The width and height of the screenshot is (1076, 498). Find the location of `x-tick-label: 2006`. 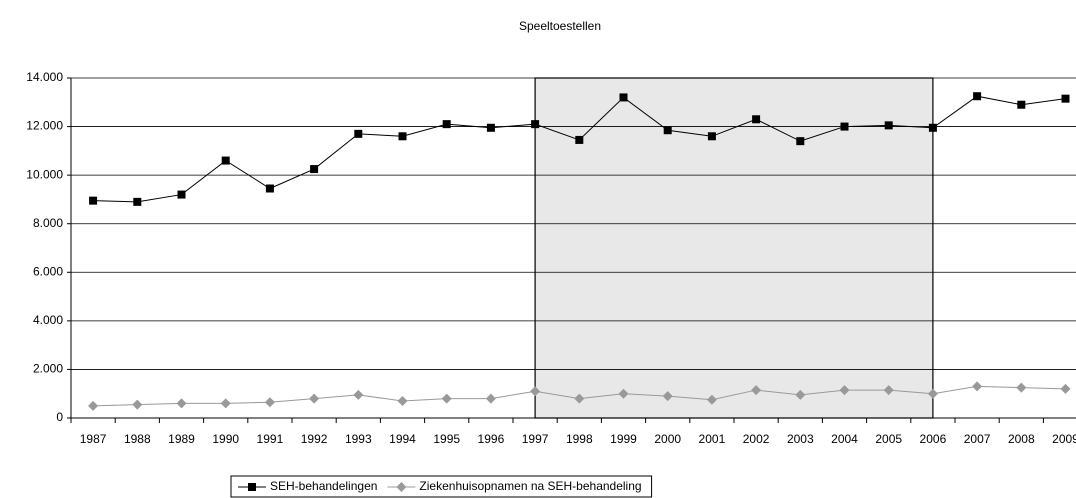

x-tick-label: 2006 is located at coordinates (933, 439).